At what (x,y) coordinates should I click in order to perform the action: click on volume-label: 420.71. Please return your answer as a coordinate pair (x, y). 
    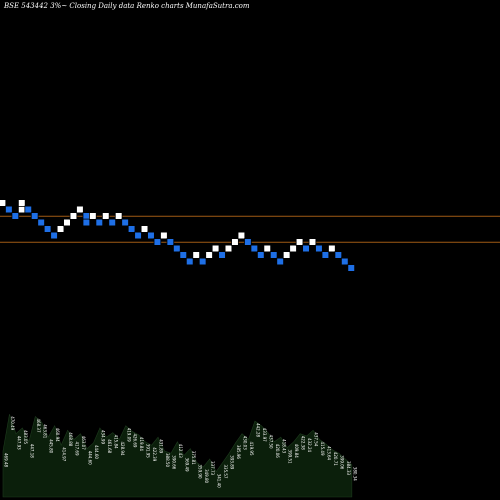
    Looking at the image, I should click on (335, 459).